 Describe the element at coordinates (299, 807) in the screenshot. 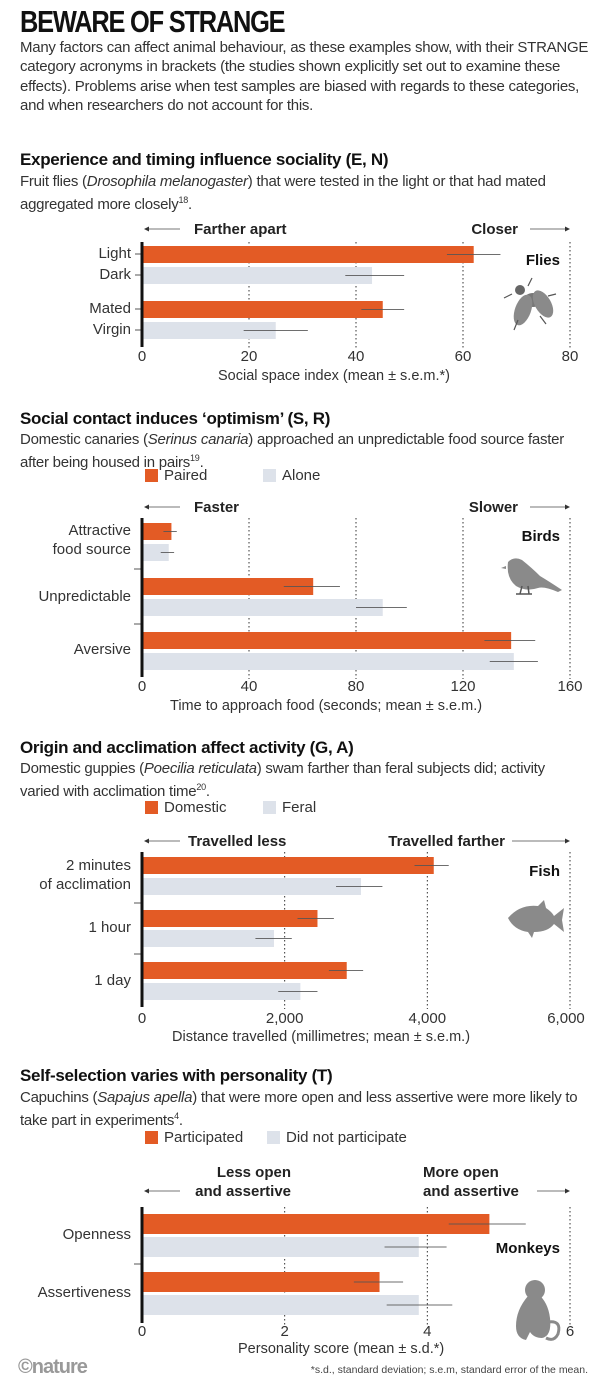

I see `legend-label: Feral` at that location.